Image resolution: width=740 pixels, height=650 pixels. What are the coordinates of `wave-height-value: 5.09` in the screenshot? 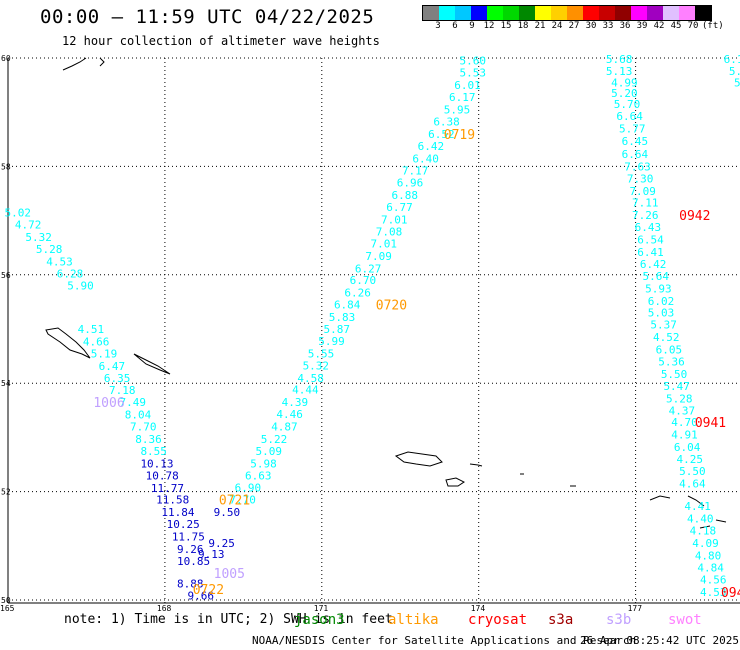 It's located at (269, 451).